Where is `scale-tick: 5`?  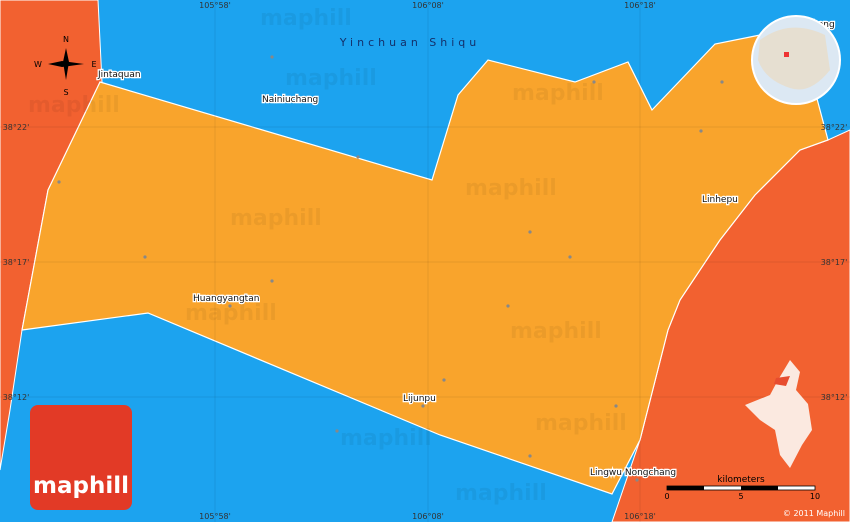
scale-tick: 5 is located at coordinates (740, 496).